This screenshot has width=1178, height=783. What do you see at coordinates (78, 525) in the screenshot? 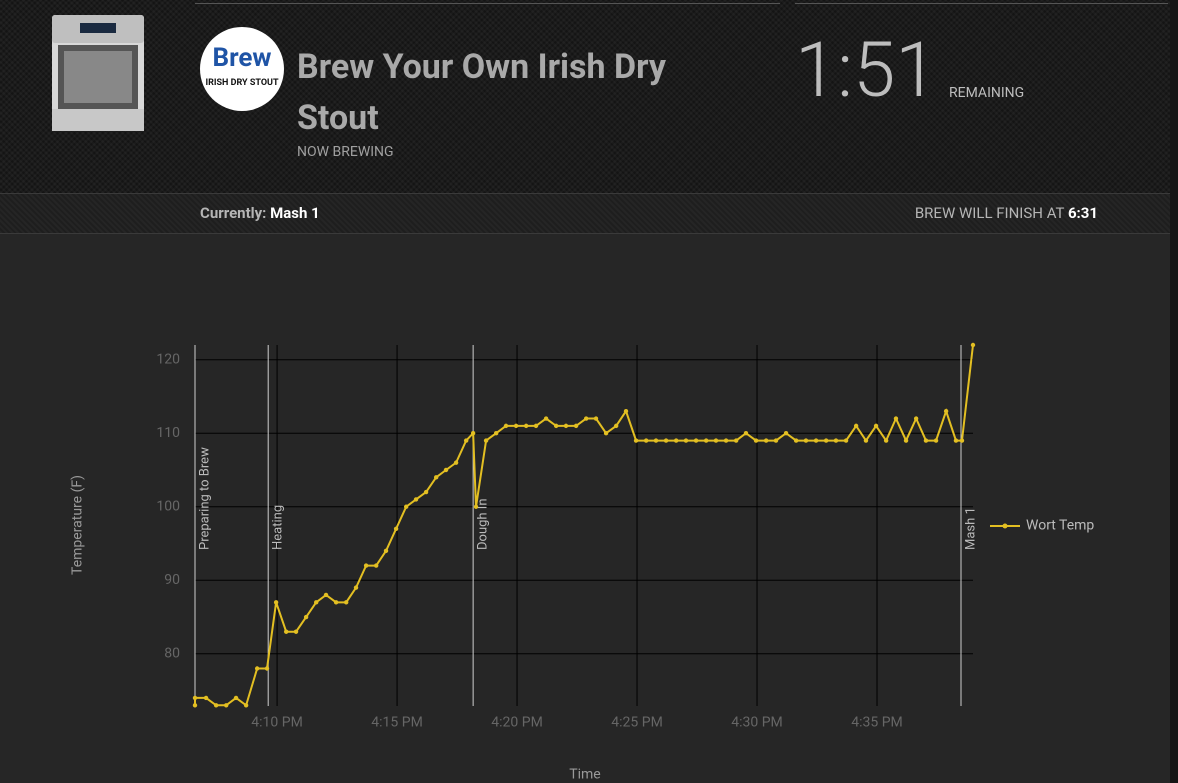
I see `y-axis-label: Temperature (F)` at bounding box center [78, 525].